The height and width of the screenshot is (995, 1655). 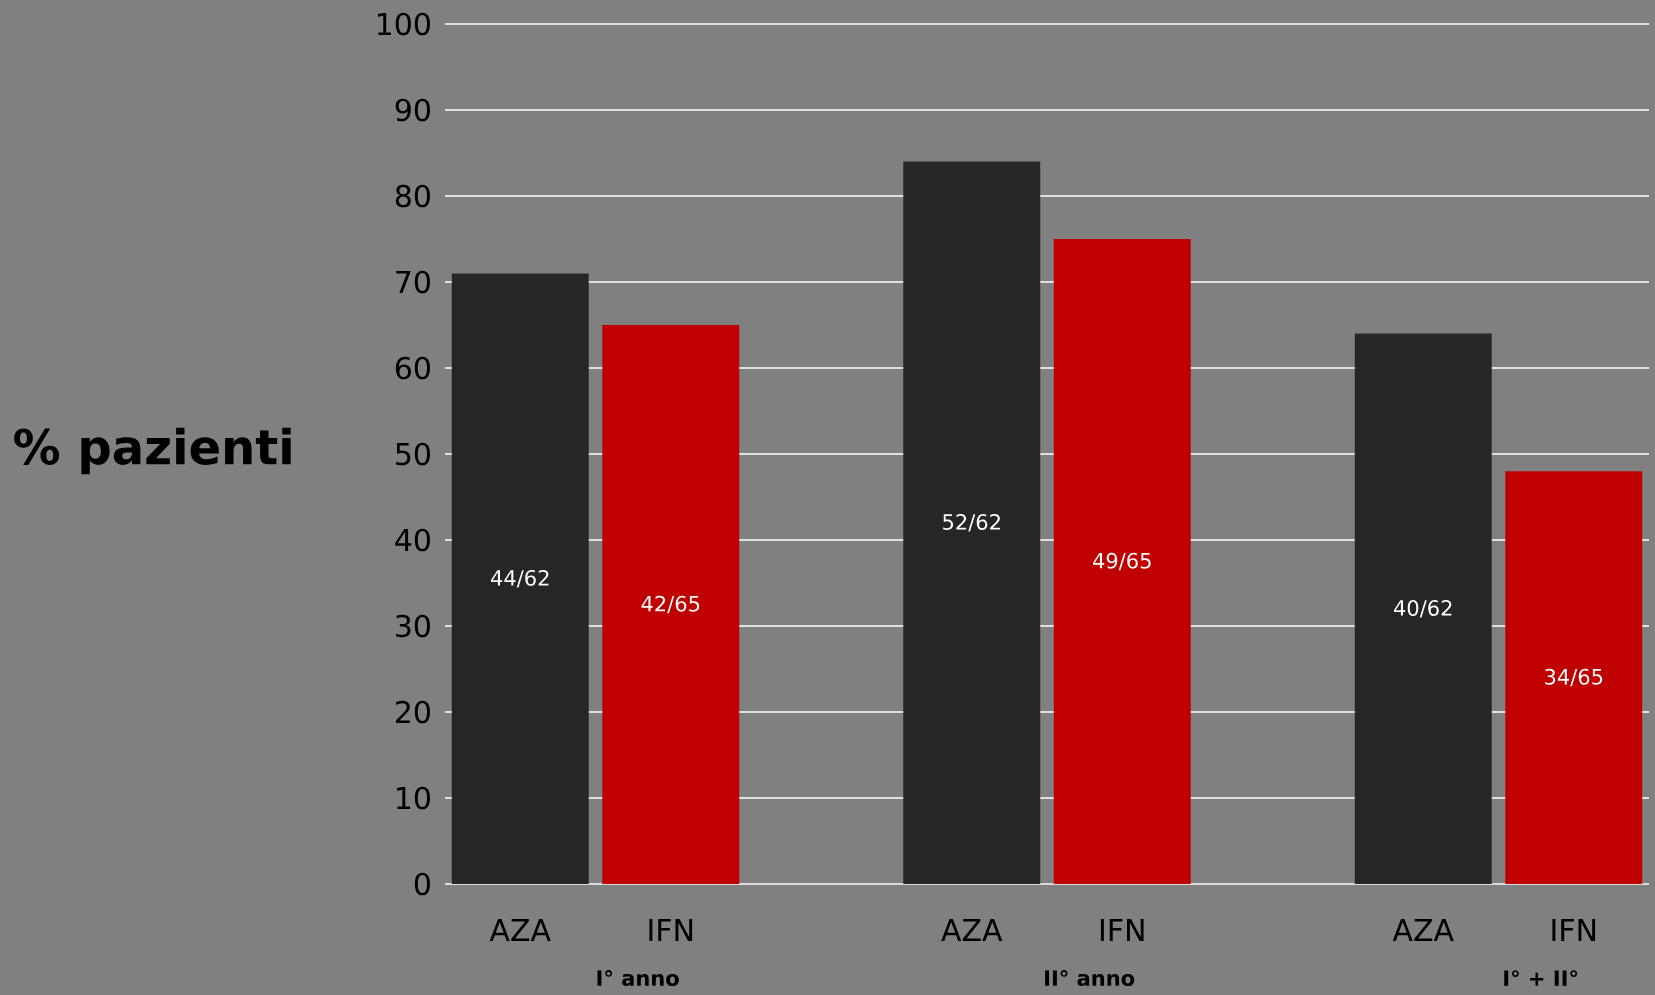 I want to click on y-tick-label: 10, so click(x=413, y=798).